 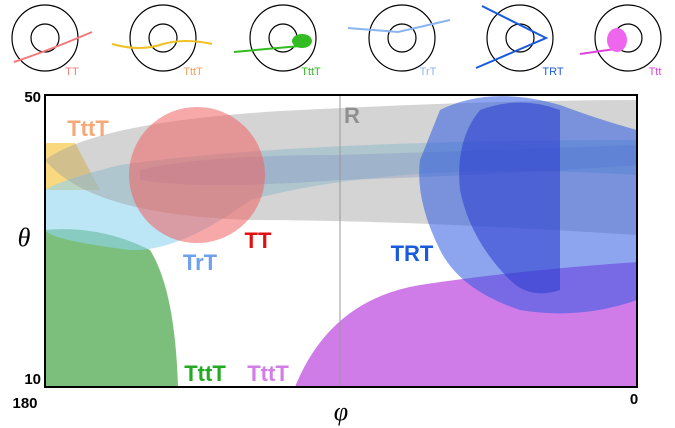 I want to click on icon-label: TT, so click(x=72, y=72).